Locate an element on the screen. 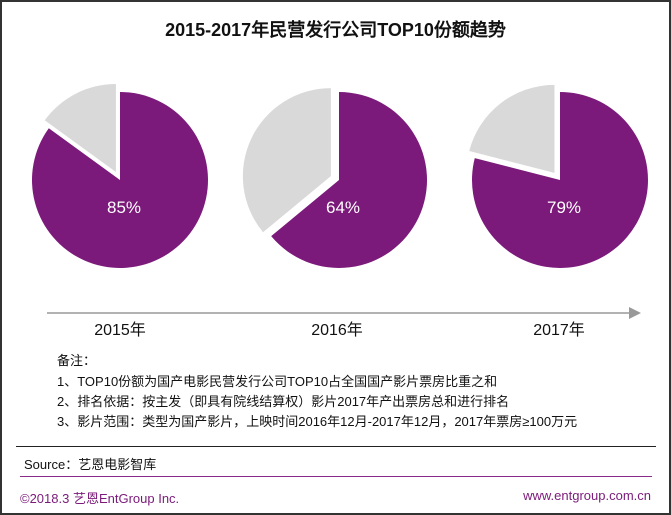  pie-value-label: 64% is located at coordinates (343, 207).